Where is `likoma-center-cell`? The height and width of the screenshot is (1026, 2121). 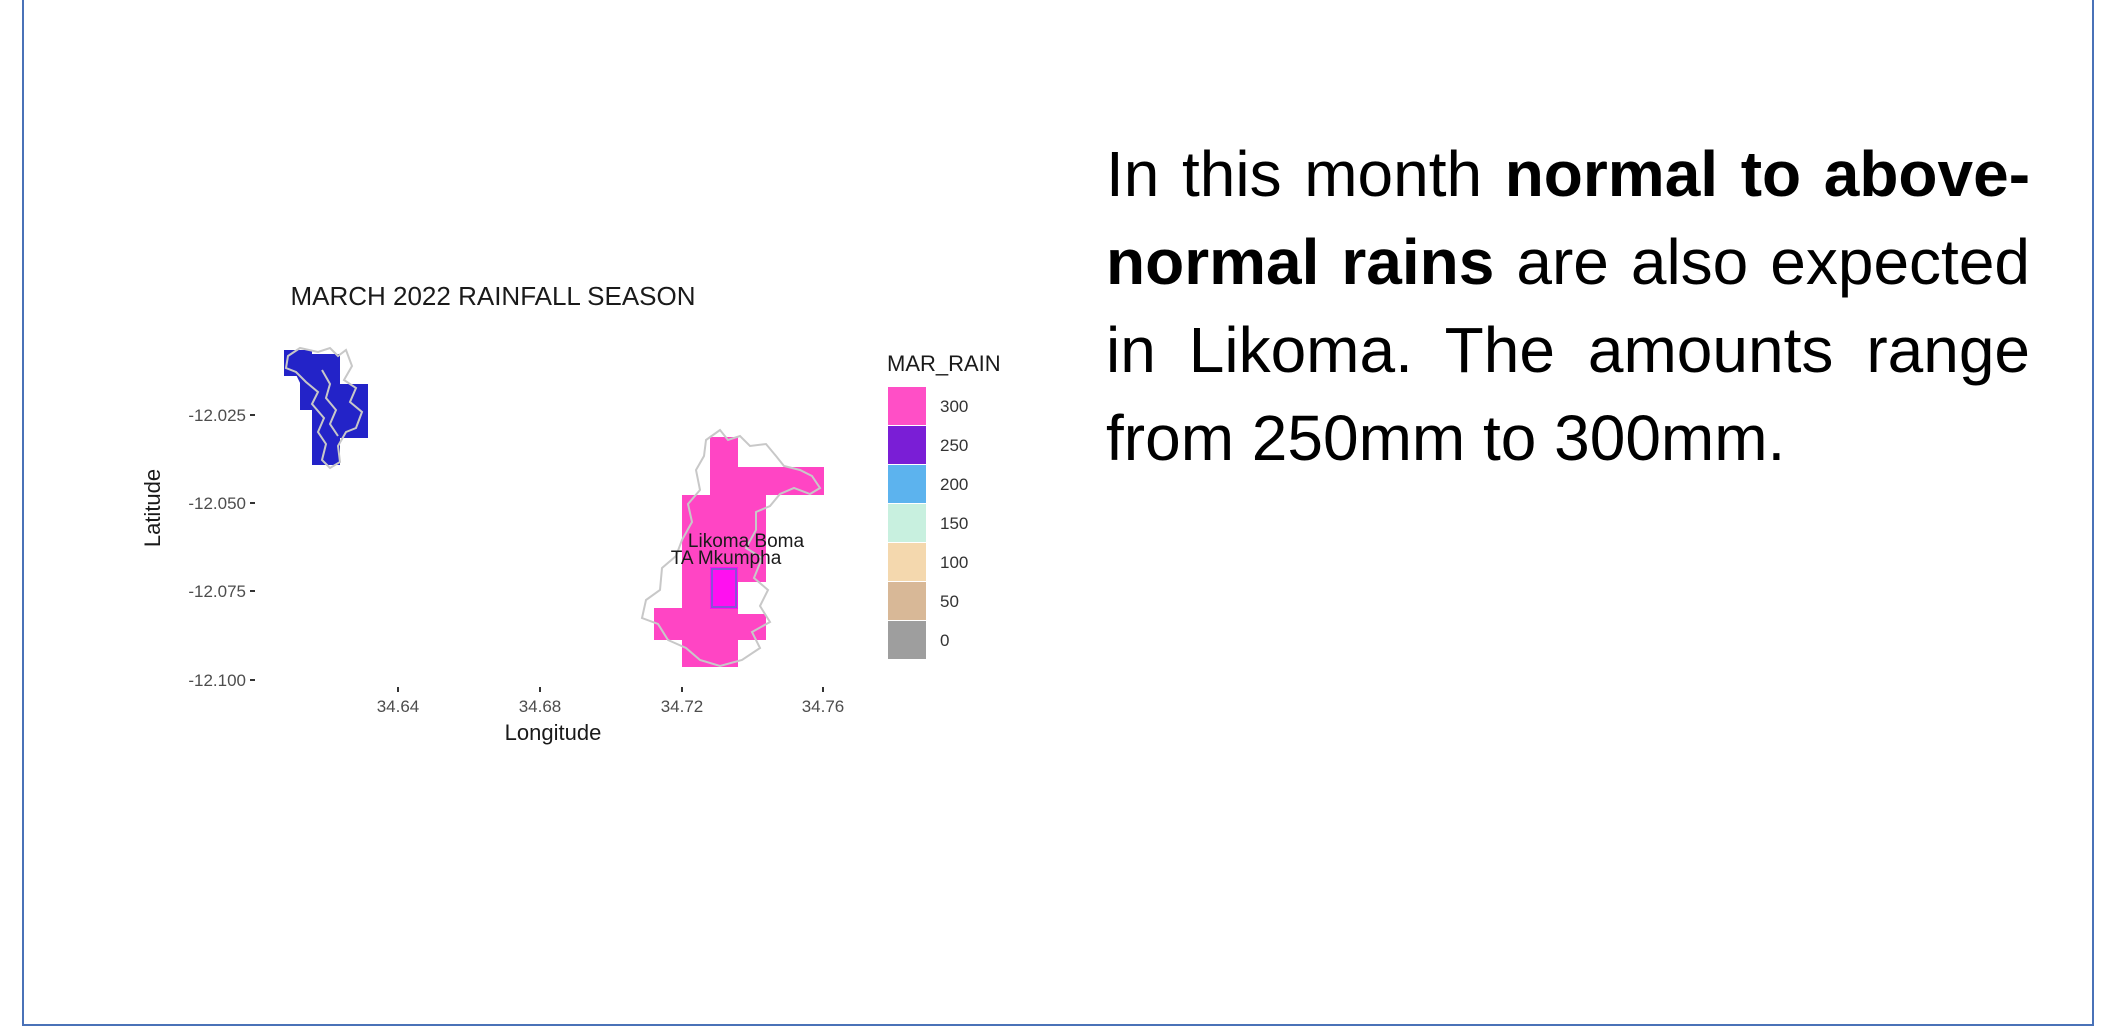 likoma-center-cell is located at coordinates (724, 588).